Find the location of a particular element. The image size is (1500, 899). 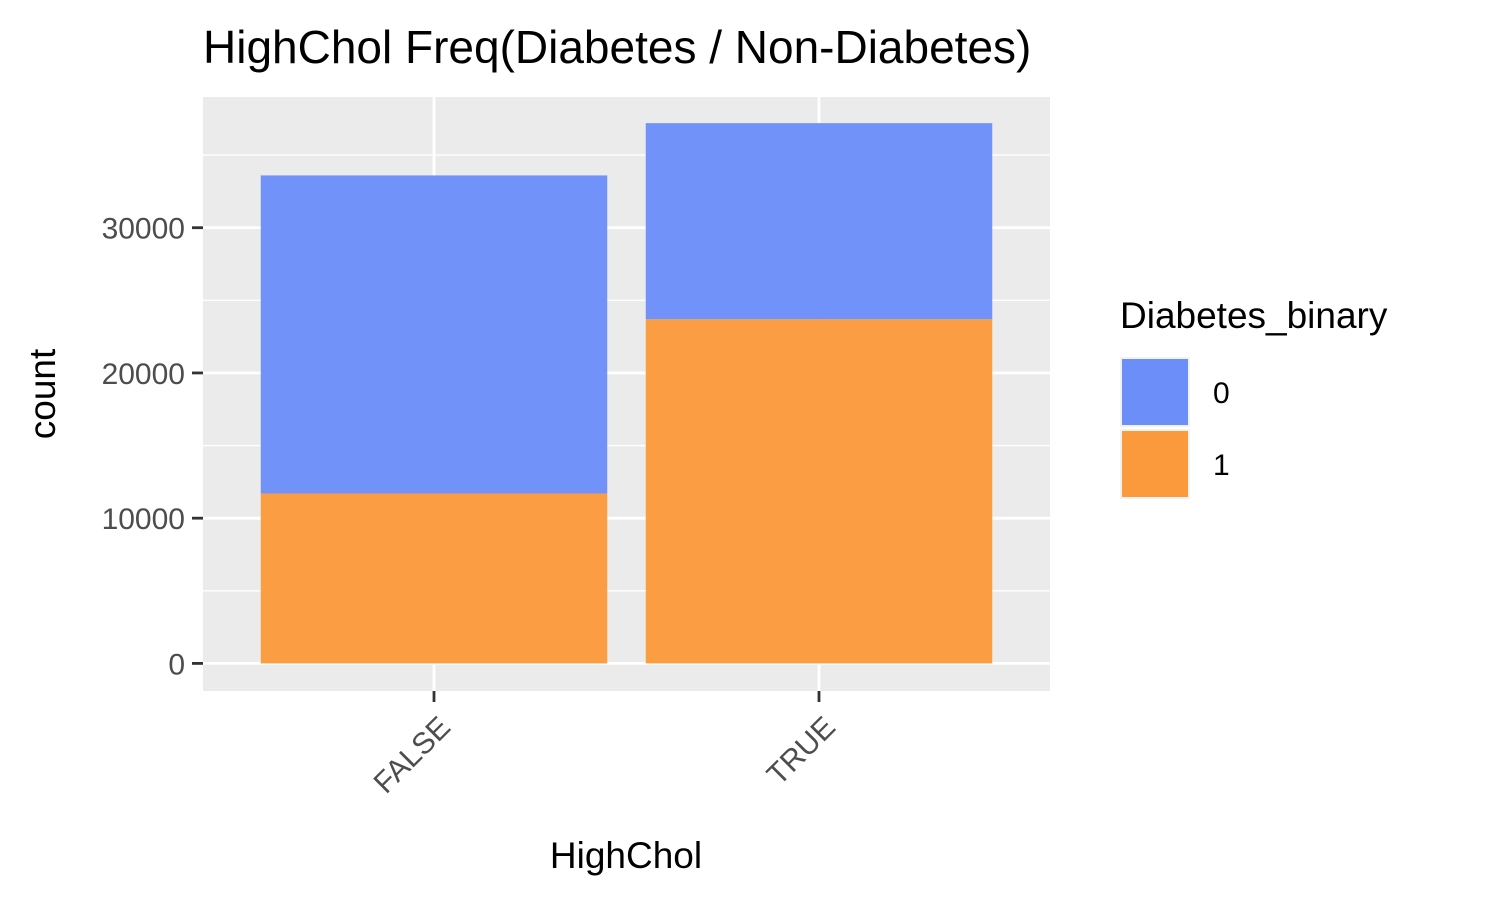

y-axis-title: count is located at coordinates (42, 393).